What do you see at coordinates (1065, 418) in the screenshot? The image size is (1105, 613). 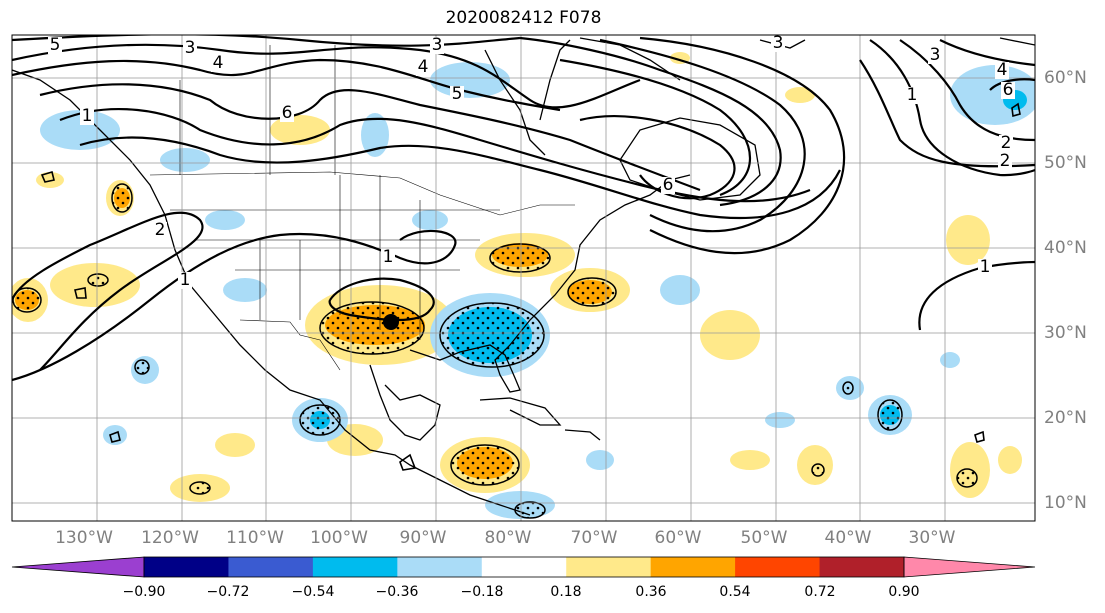 I see `lat-label: 20°N` at bounding box center [1065, 418].